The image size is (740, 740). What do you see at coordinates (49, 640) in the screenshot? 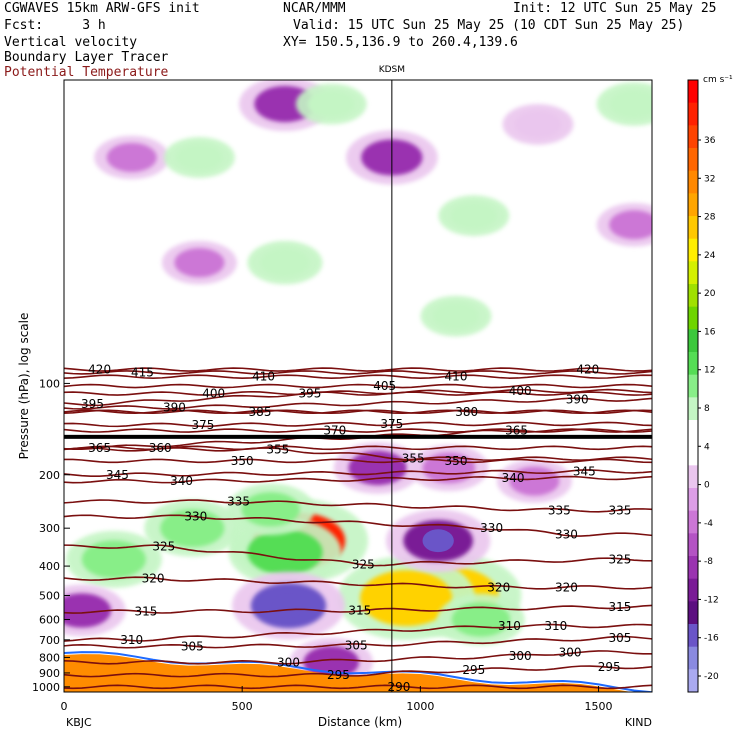
I see `y-tick-label: 700` at bounding box center [49, 640].